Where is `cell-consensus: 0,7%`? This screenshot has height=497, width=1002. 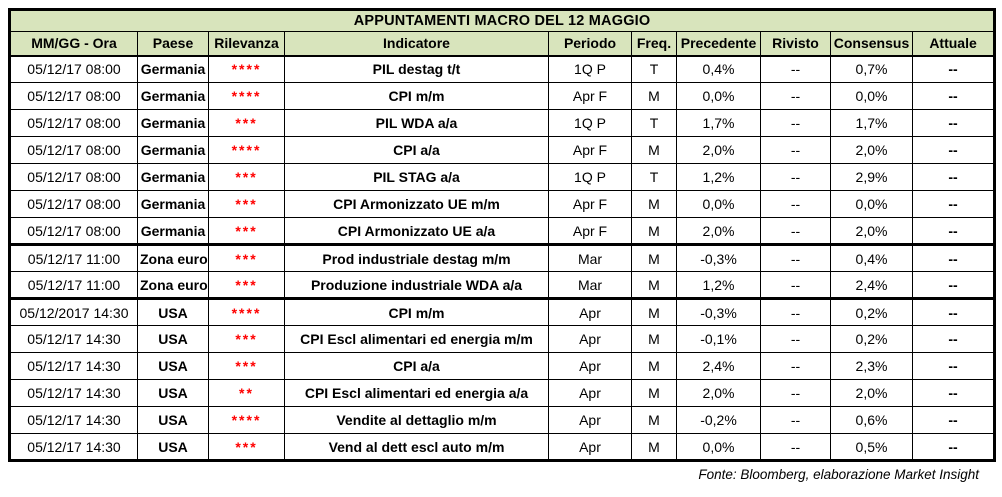
cell-consensus: 0,7% is located at coordinates (871, 69).